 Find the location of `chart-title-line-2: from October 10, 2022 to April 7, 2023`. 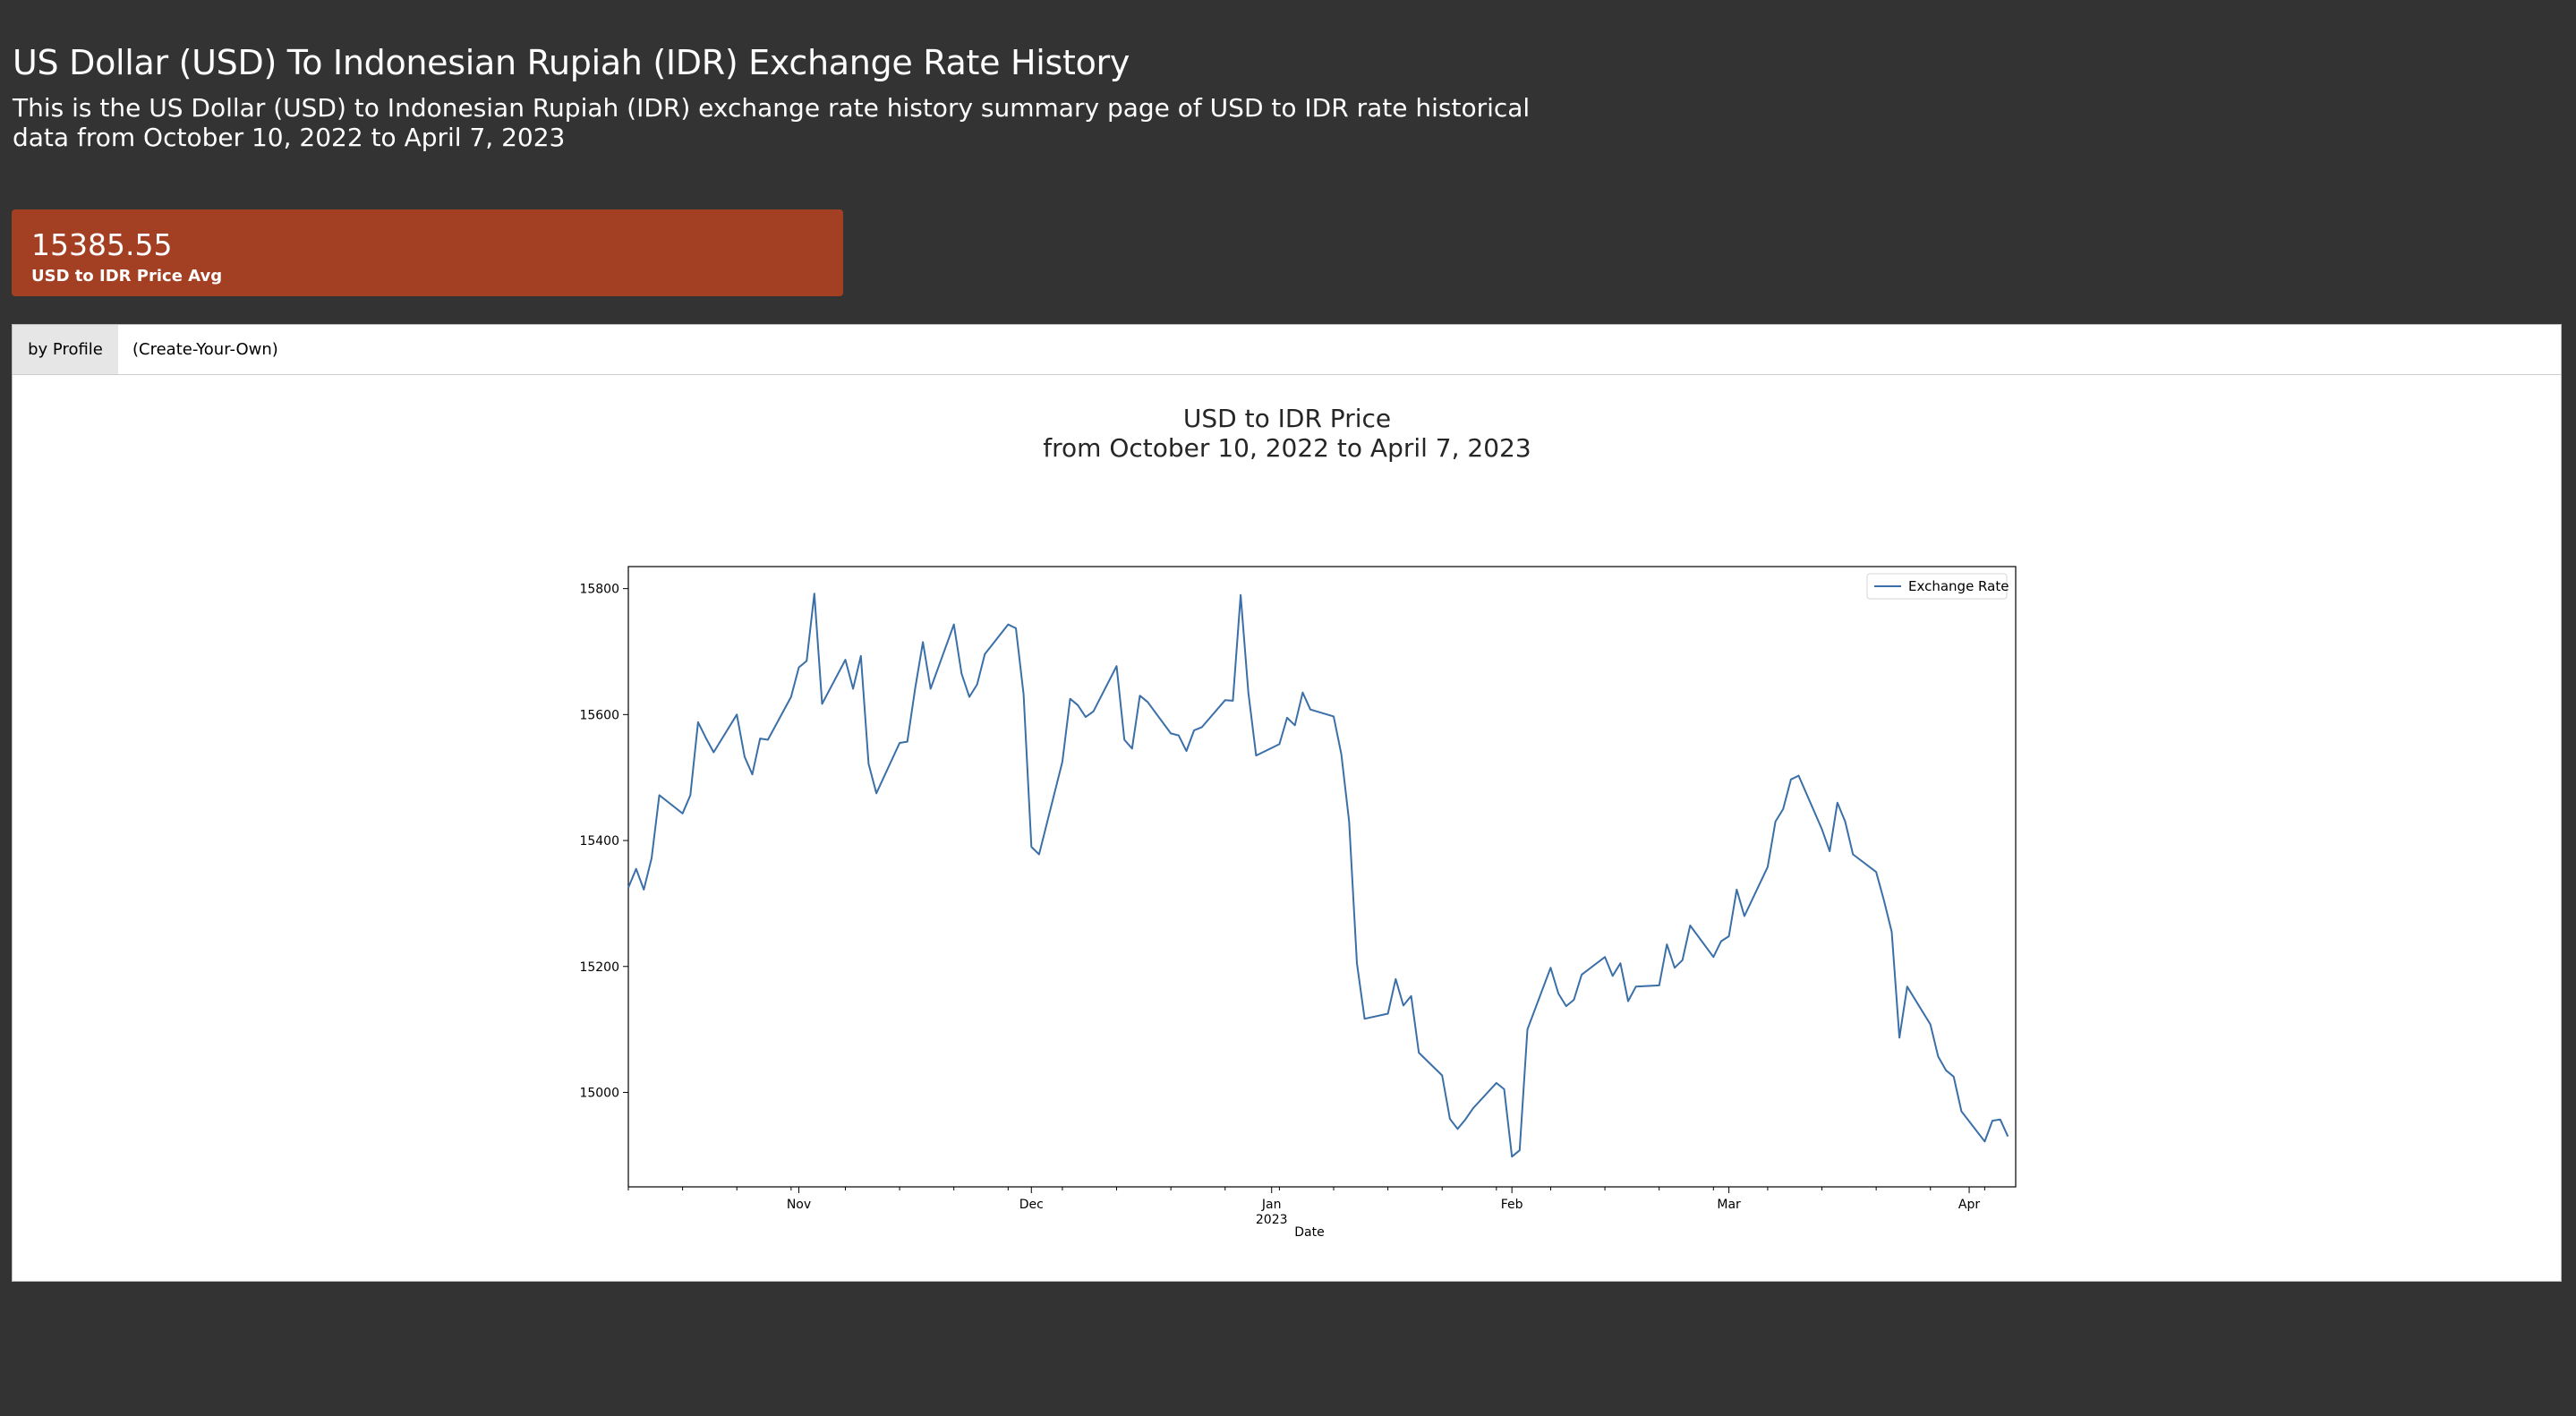

chart-title-line-2: from October 10, 2022 to April 7, 2023 is located at coordinates (1287, 448).